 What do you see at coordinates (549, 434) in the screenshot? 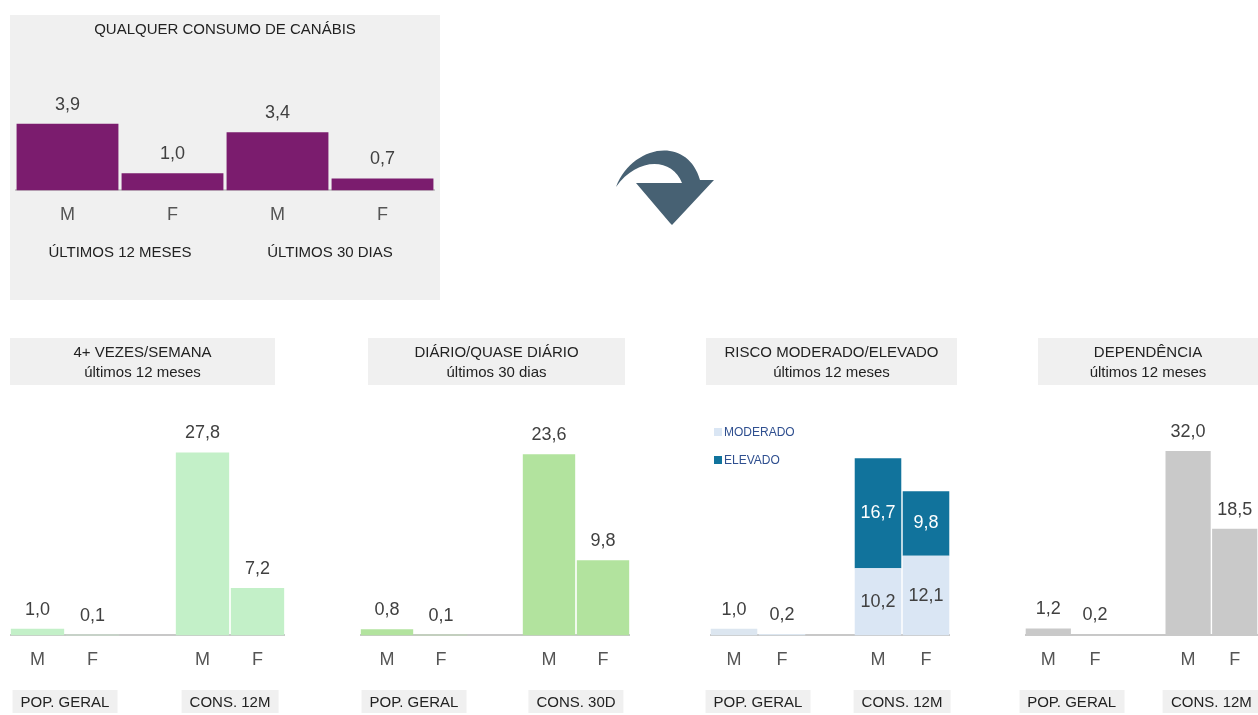
I see `data-label: 23,6` at bounding box center [549, 434].